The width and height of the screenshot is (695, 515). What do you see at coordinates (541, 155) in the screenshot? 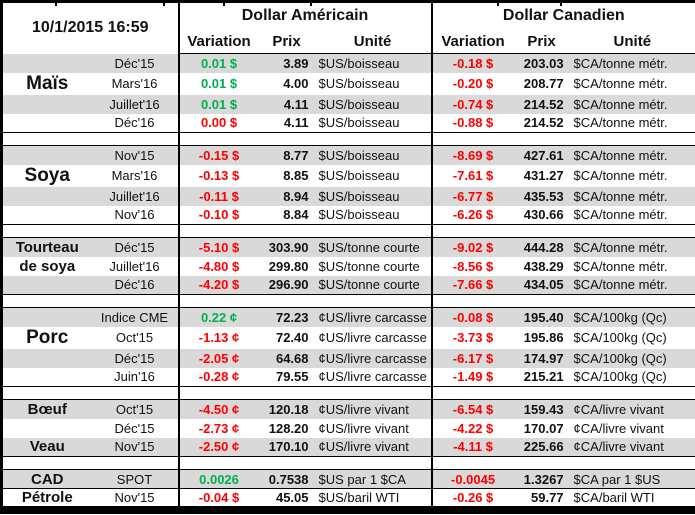
I see `ca-price-cell: 427.61` at bounding box center [541, 155].